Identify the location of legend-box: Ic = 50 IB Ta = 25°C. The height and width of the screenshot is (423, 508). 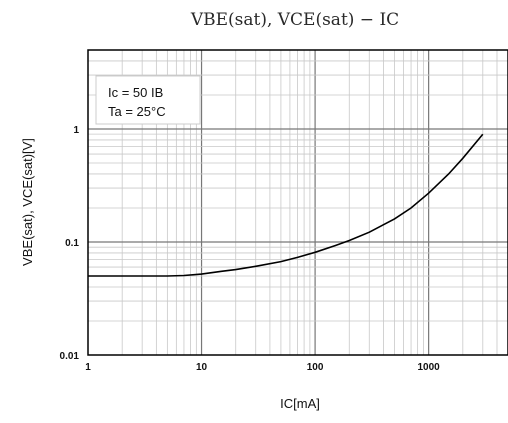
(148, 100).